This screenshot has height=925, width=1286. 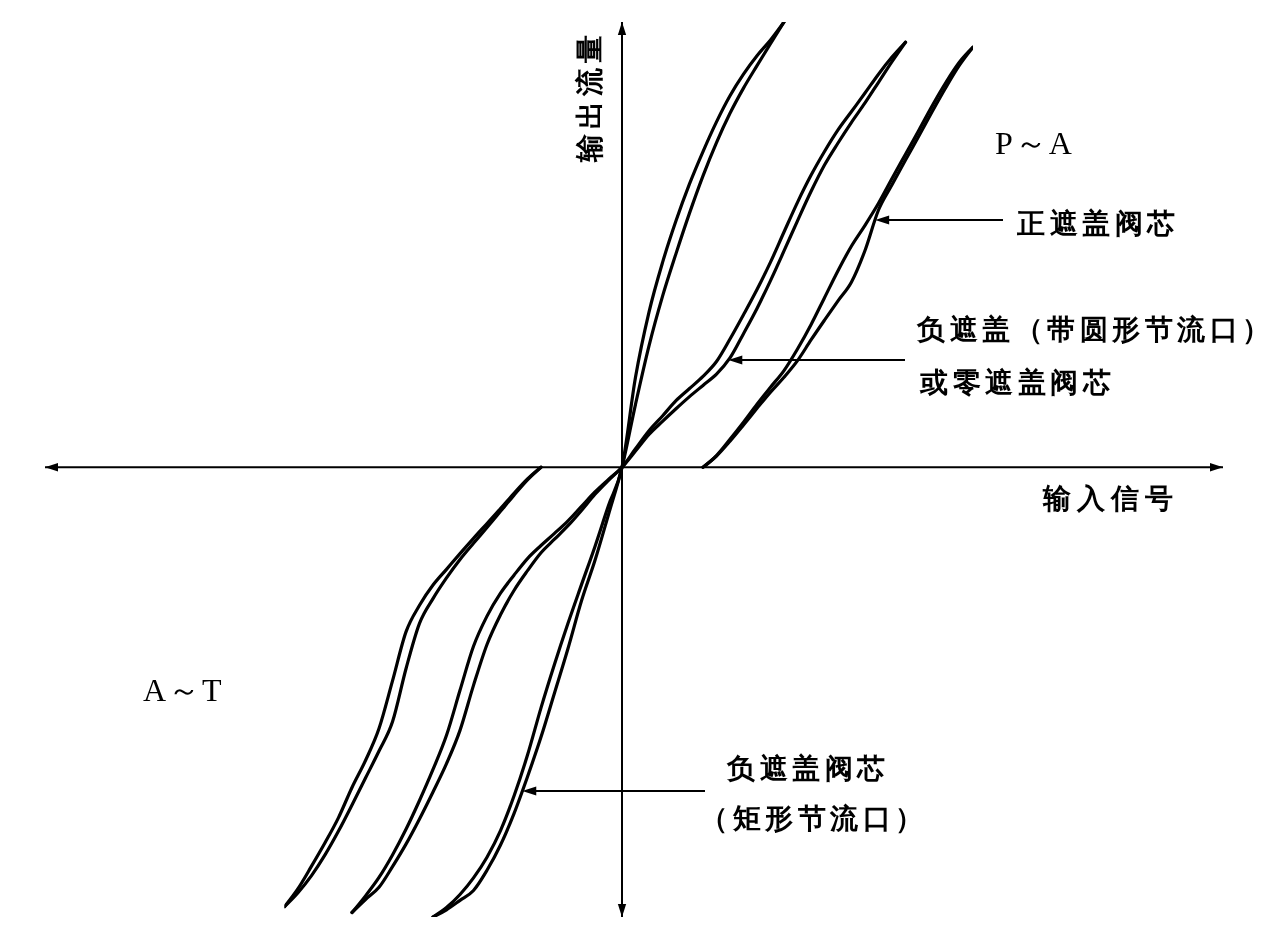 I want to click on annotation: 负遮盖（带圆形节流口）或零遮盖阀芯, so click(x=1095, y=355).